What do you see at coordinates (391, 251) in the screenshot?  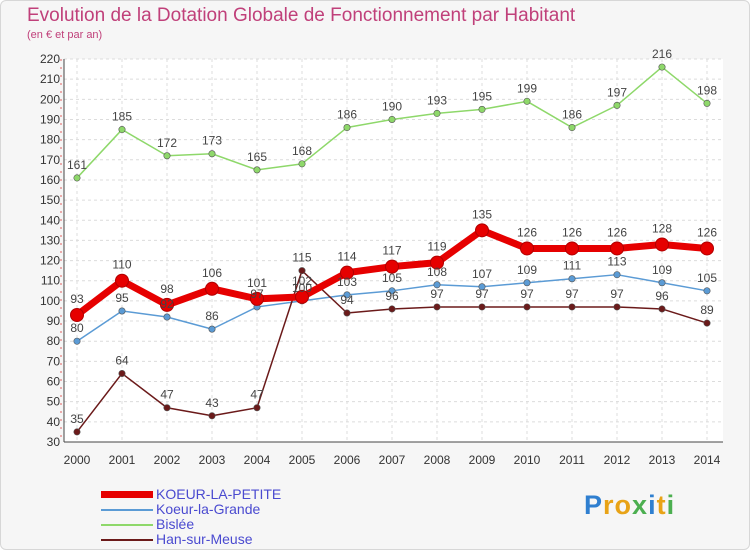 I see `data-label: 117` at bounding box center [391, 251].